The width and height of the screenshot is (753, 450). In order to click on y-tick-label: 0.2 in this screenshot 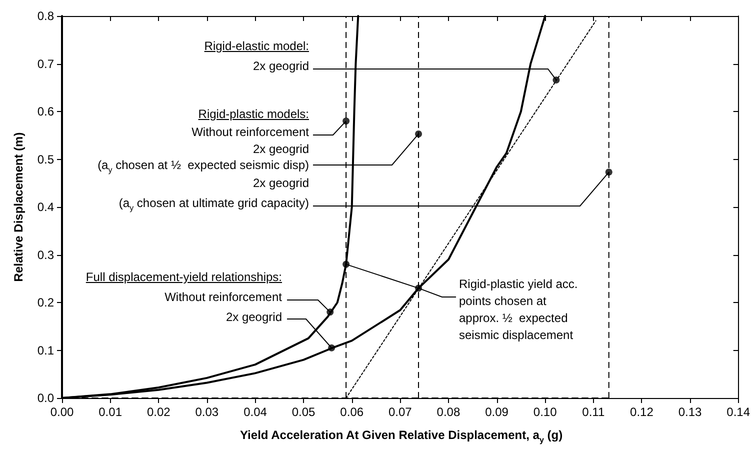, I will do `click(45, 303)`.